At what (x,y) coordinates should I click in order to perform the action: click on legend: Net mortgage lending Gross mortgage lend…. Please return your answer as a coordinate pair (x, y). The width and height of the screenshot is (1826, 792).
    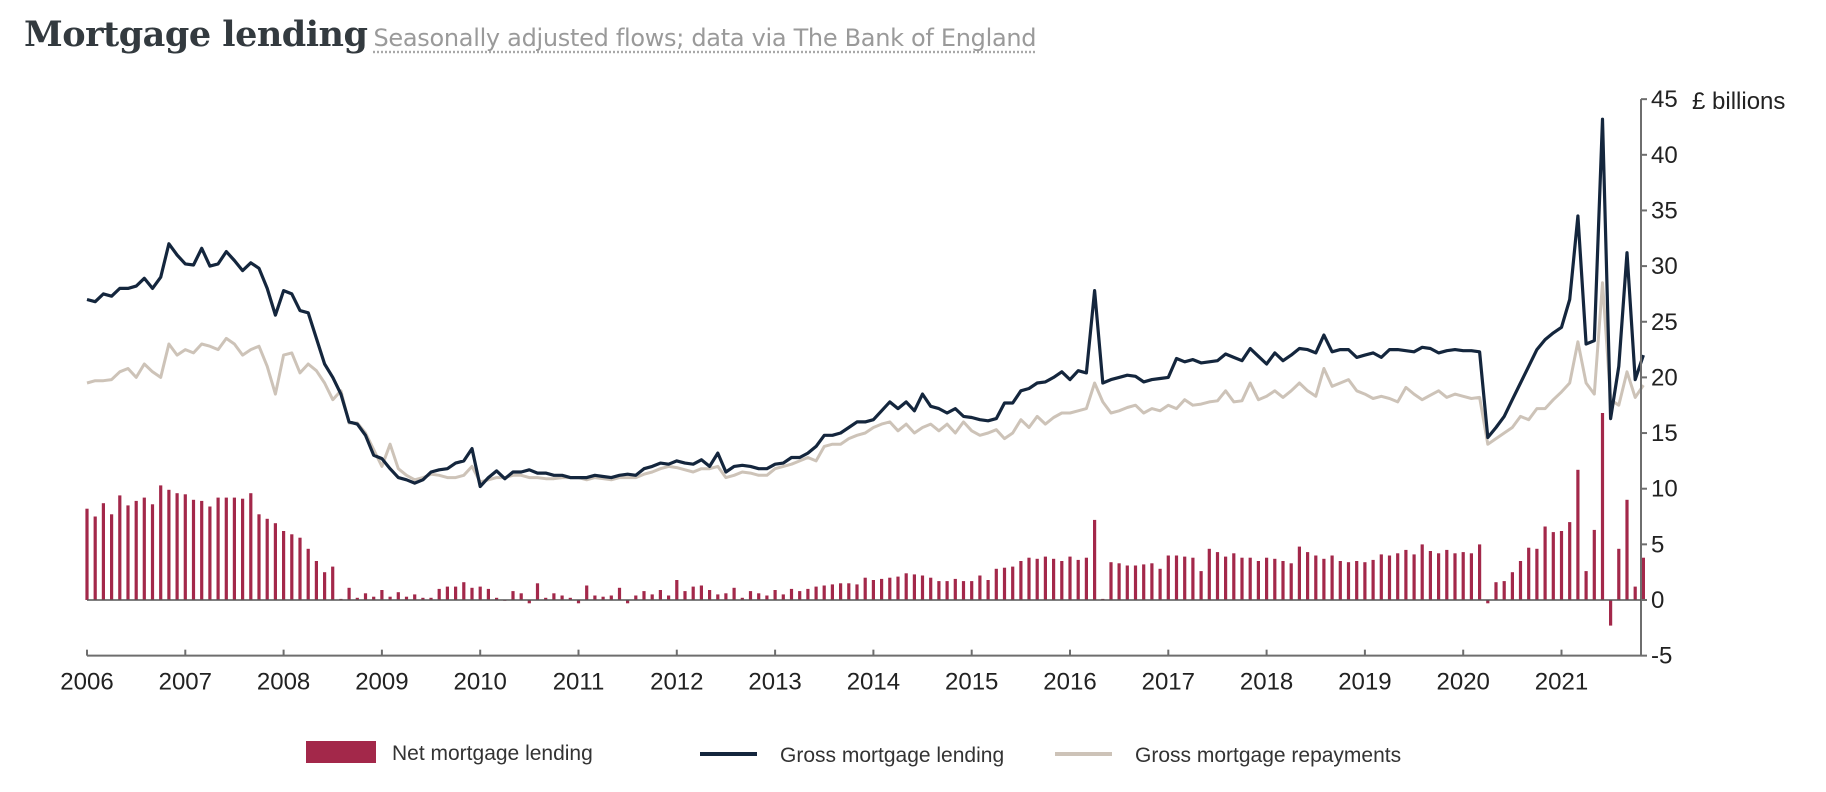
    Looking at the image, I should click on (853, 754).